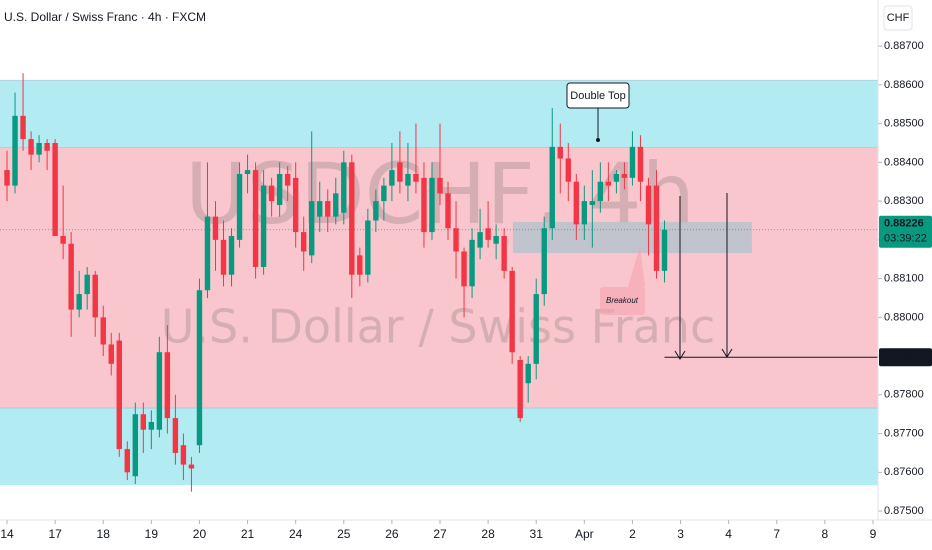 This screenshot has height=550, width=932. What do you see at coordinates (904, 224) in the screenshot?
I see `last-price-label: 0.88226` at bounding box center [904, 224].